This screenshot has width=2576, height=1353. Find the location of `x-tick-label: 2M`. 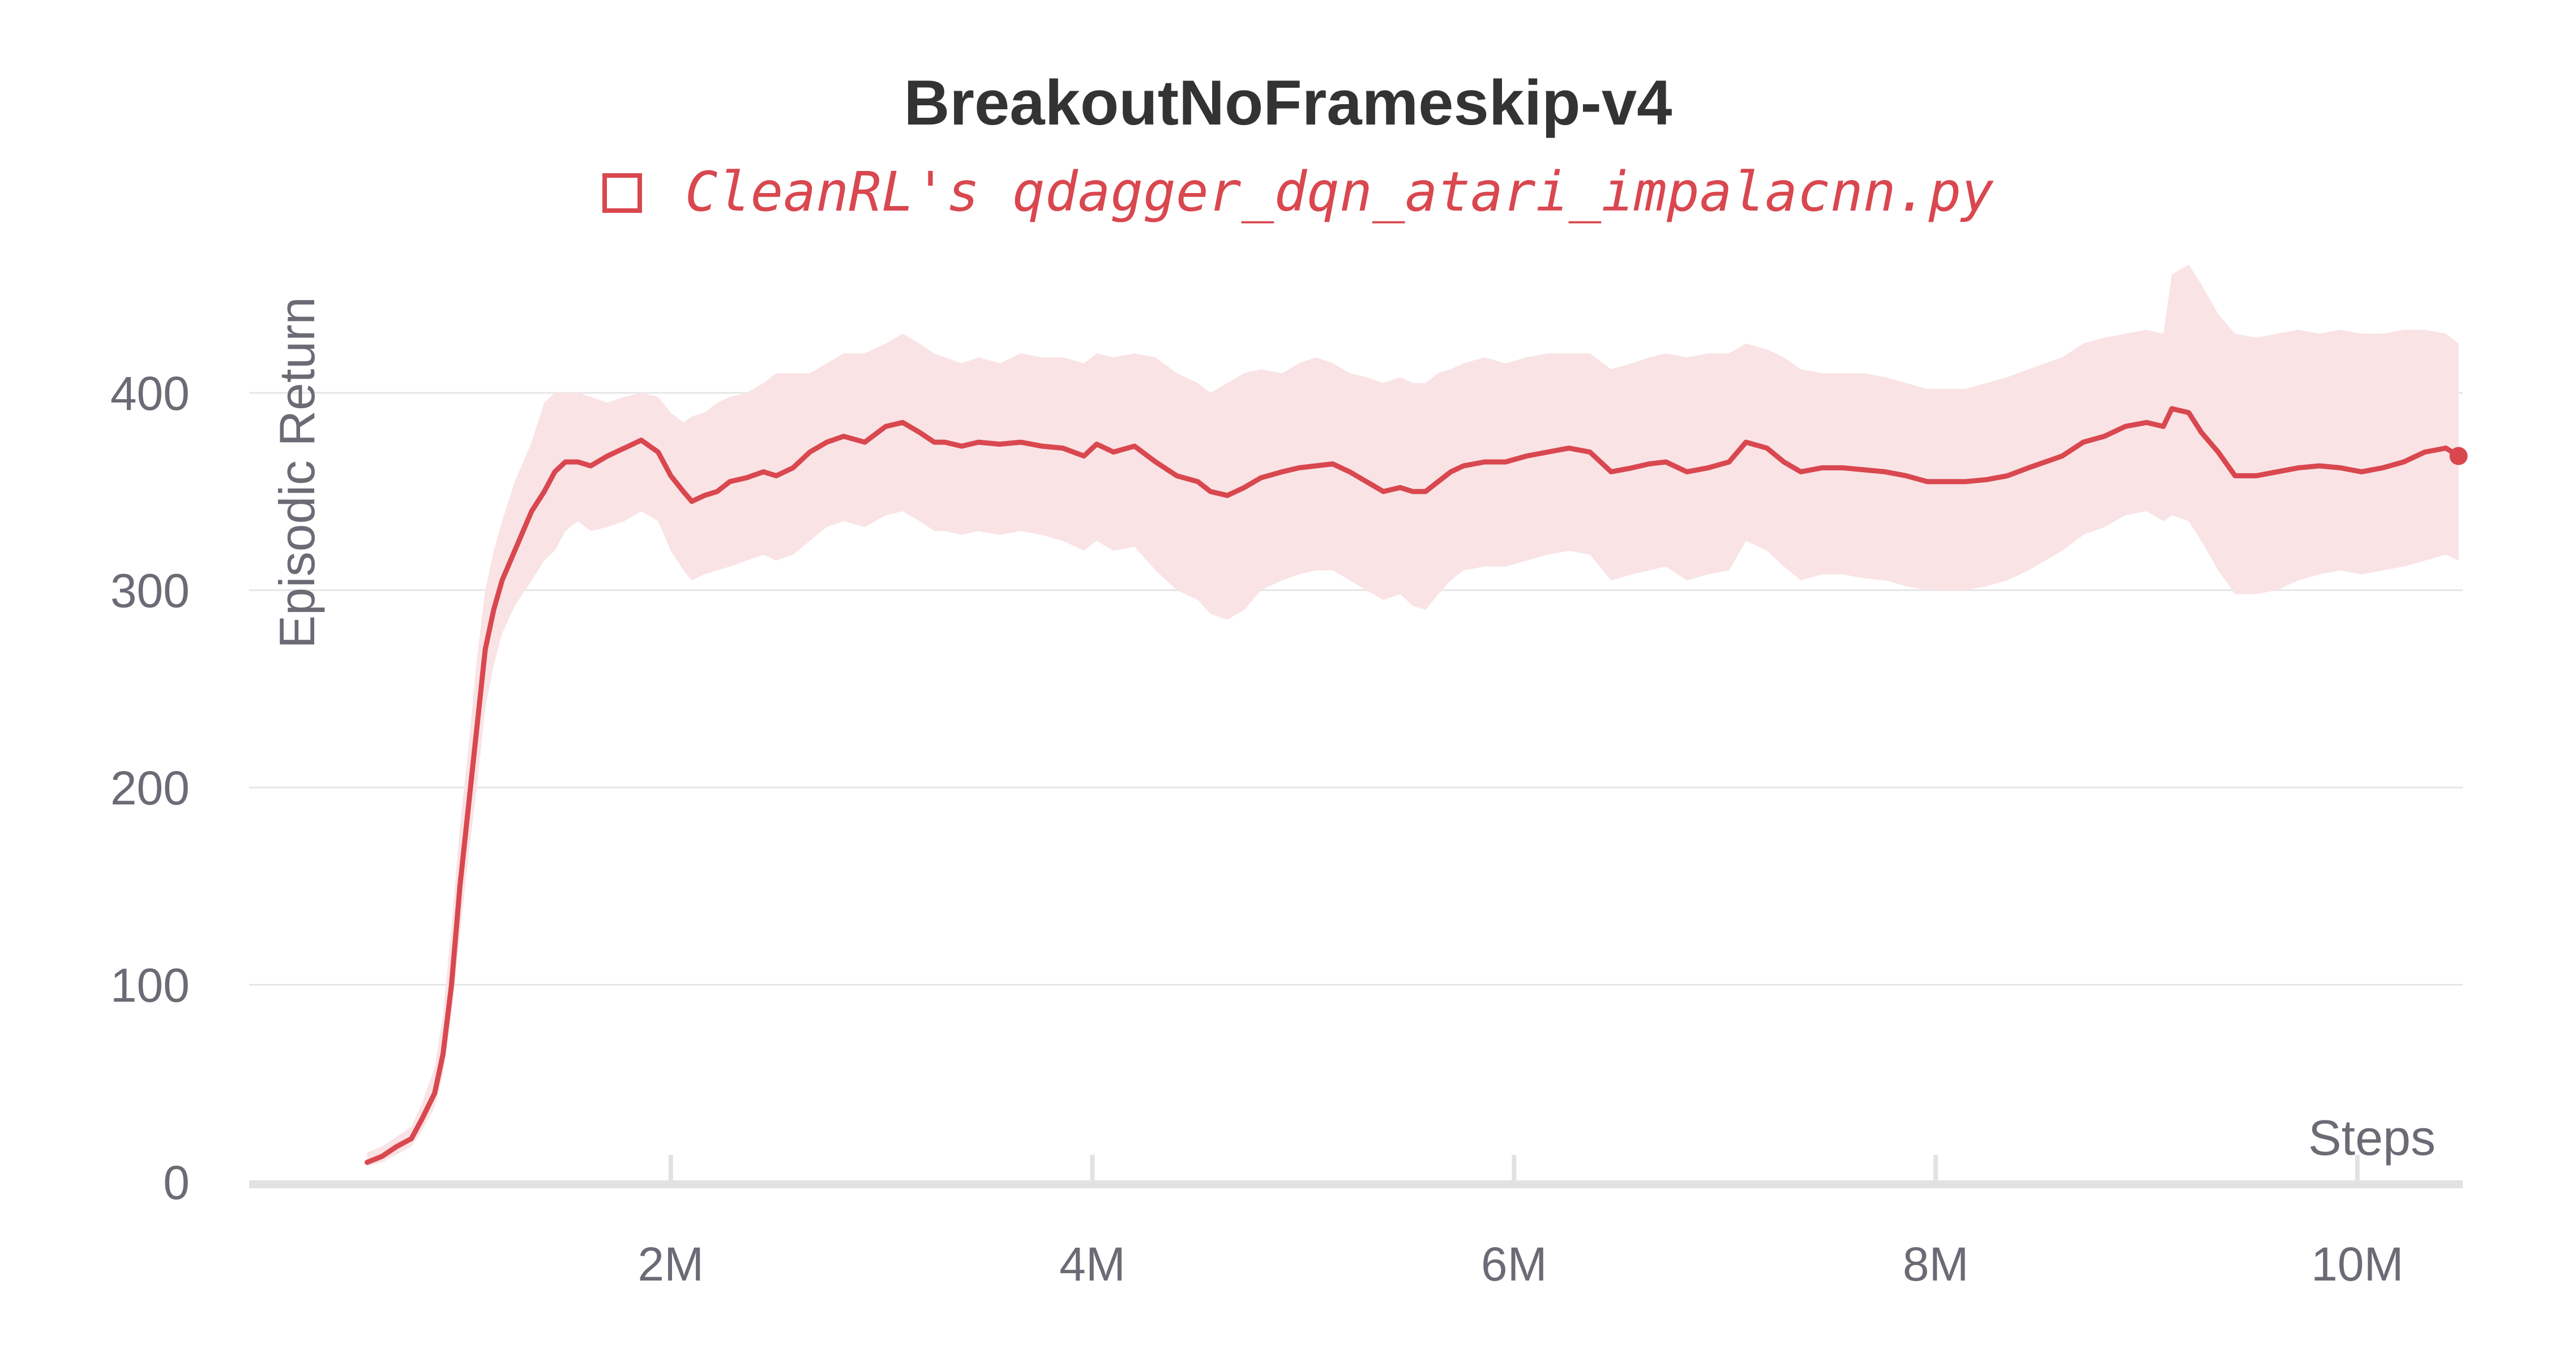

x-tick-label: 2M is located at coordinates (670, 1264).